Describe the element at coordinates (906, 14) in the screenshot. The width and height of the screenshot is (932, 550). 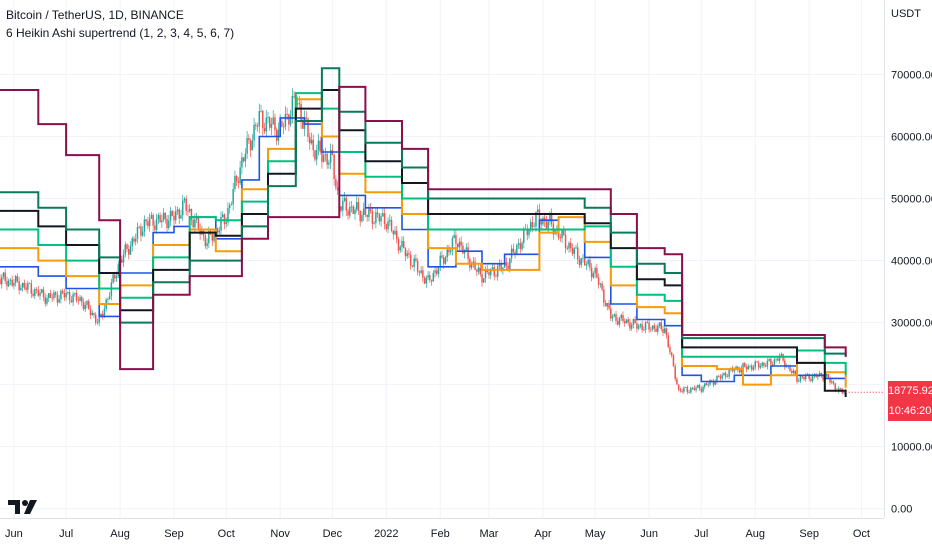
I see `price-axis-unit: USDT` at that location.